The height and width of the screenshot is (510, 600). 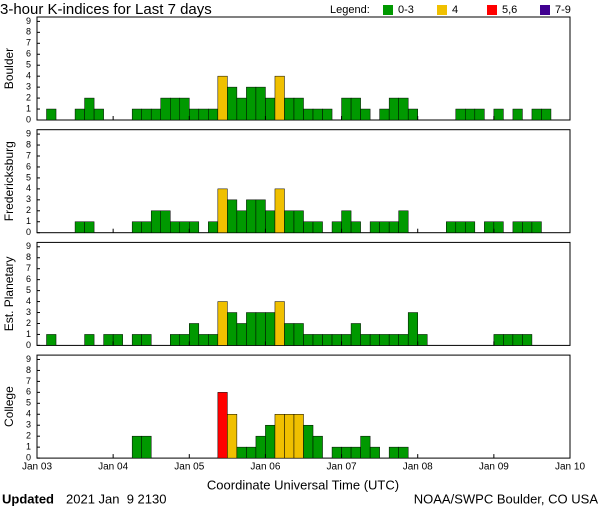 I want to click on legend-text: 5,6, so click(x=509, y=10).